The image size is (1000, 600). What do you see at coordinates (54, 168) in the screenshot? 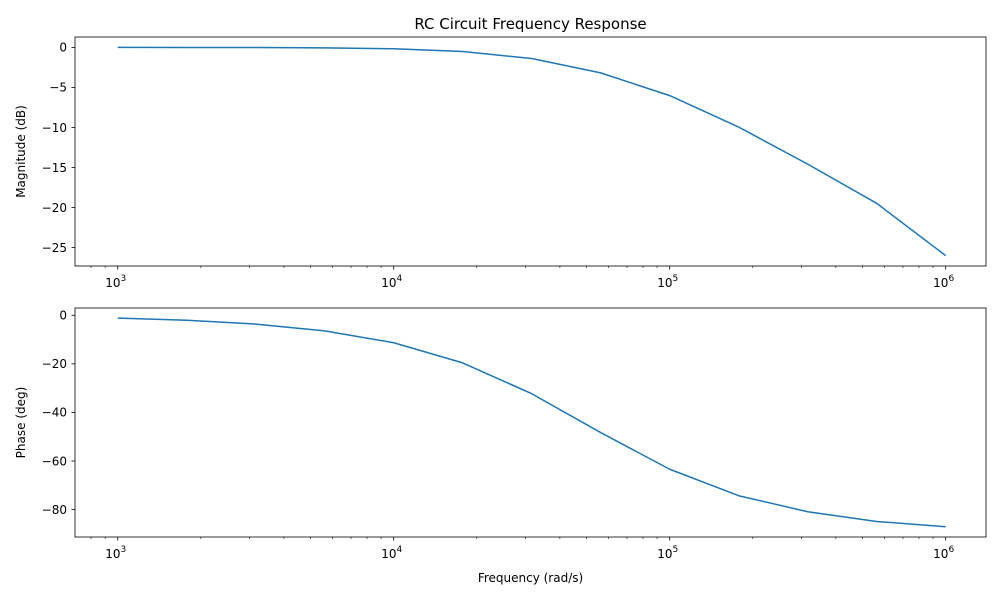
I see `y-tick-label: −15` at bounding box center [54, 168].